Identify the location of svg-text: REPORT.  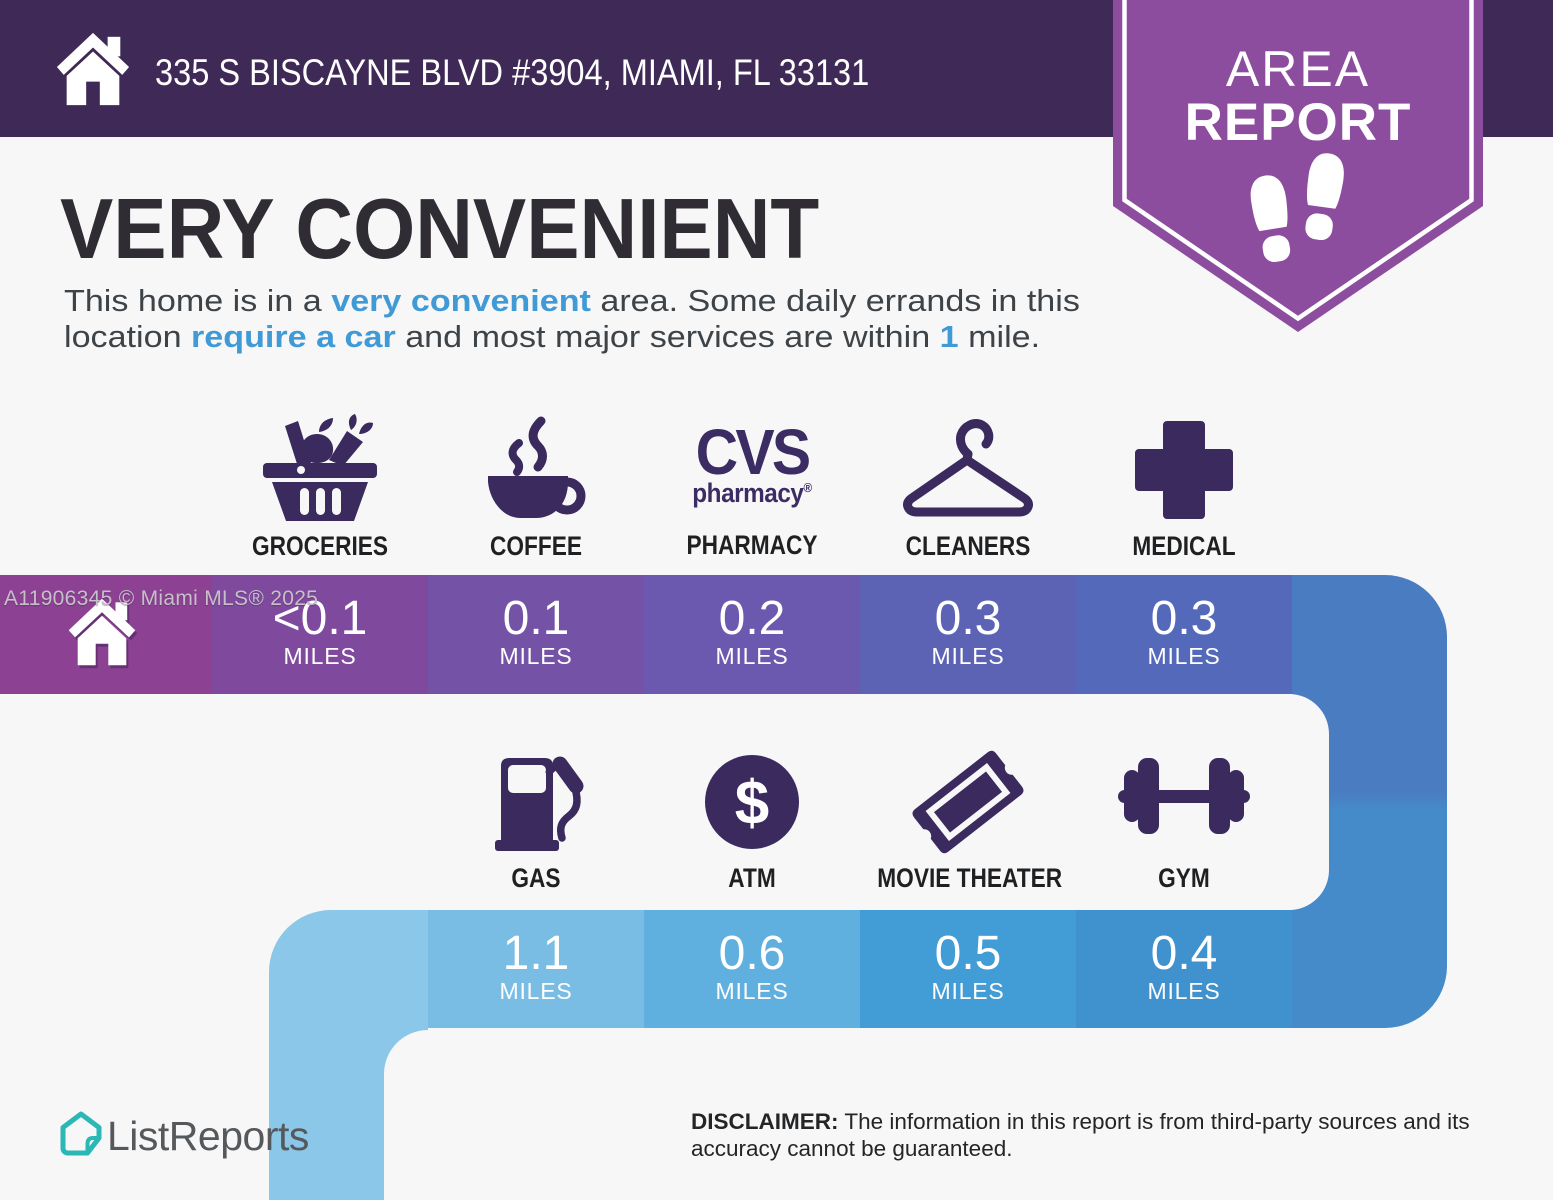
(1298, 122).